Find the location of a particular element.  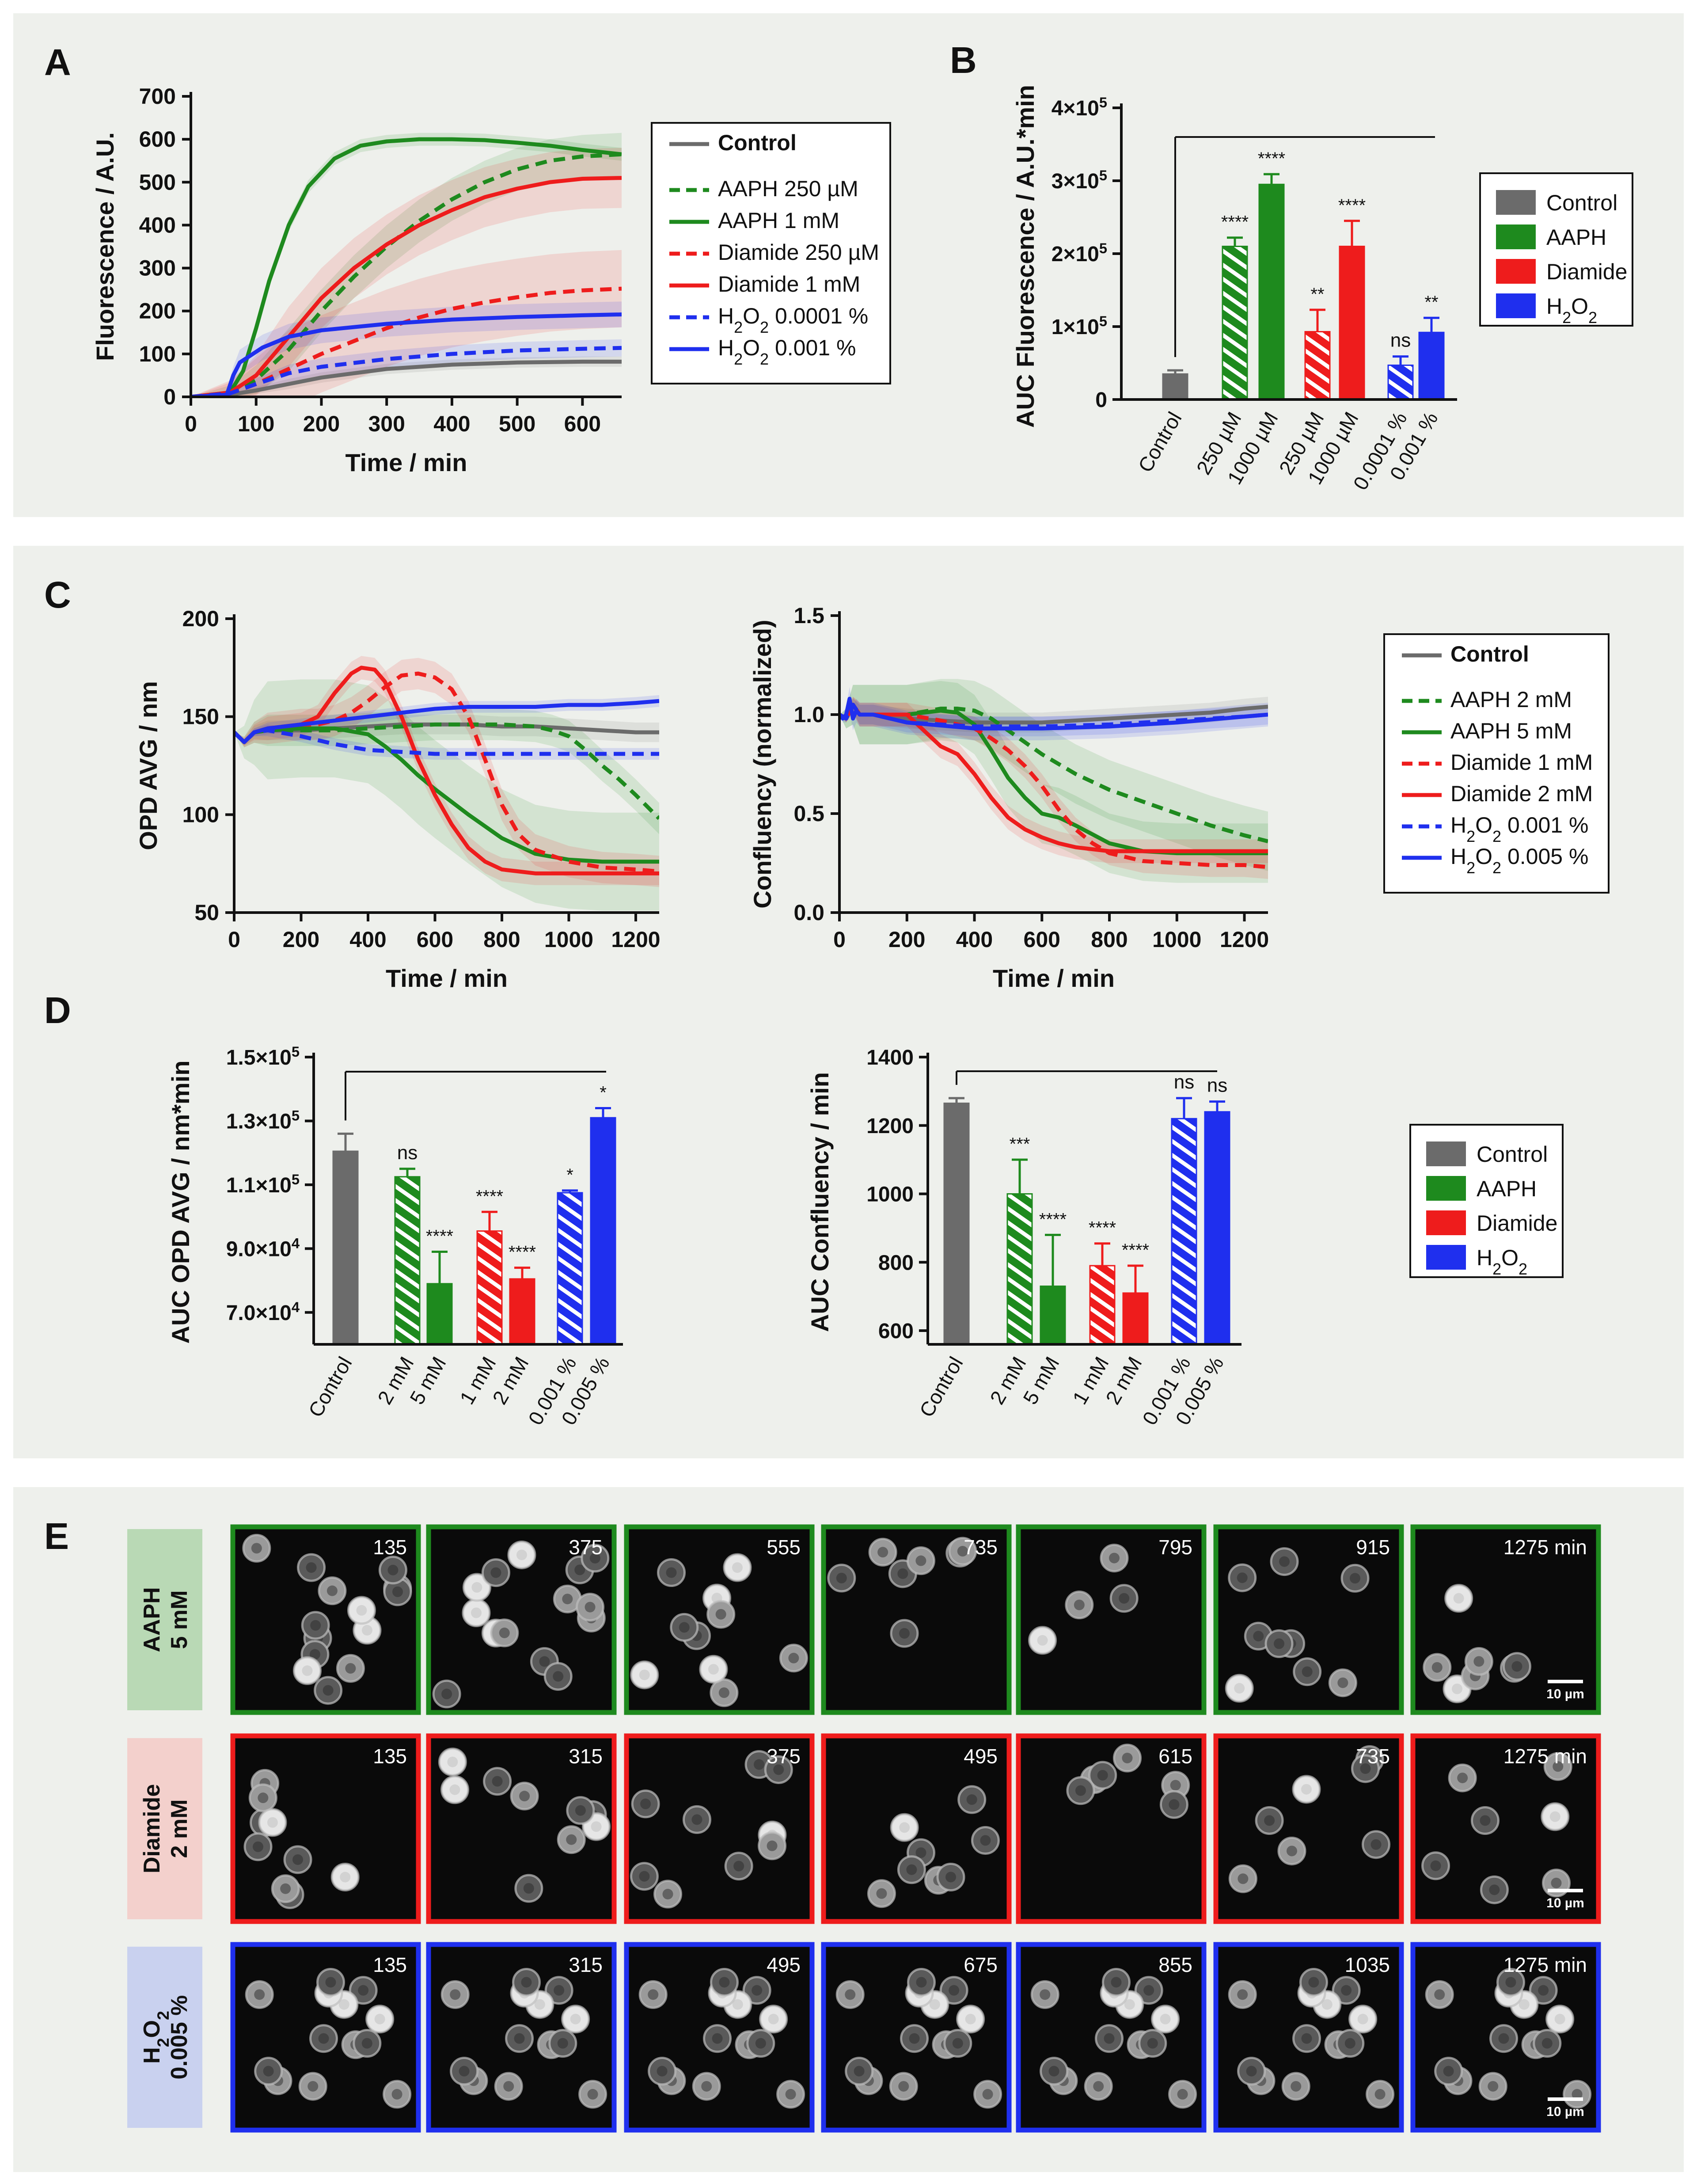

micrograph-tile: 735 is located at coordinates (1308, 1828).